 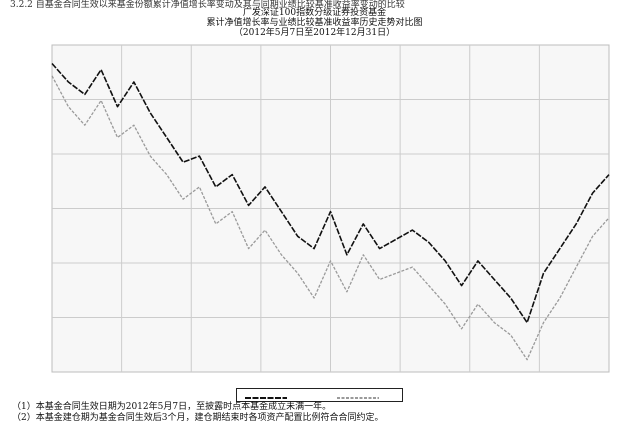 What do you see at coordinates (314, 23) in the screenshot?
I see `chart-title: 累计净值增长率与业绩比较基准收益率历史走势对比图` at bounding box center [314, 23].